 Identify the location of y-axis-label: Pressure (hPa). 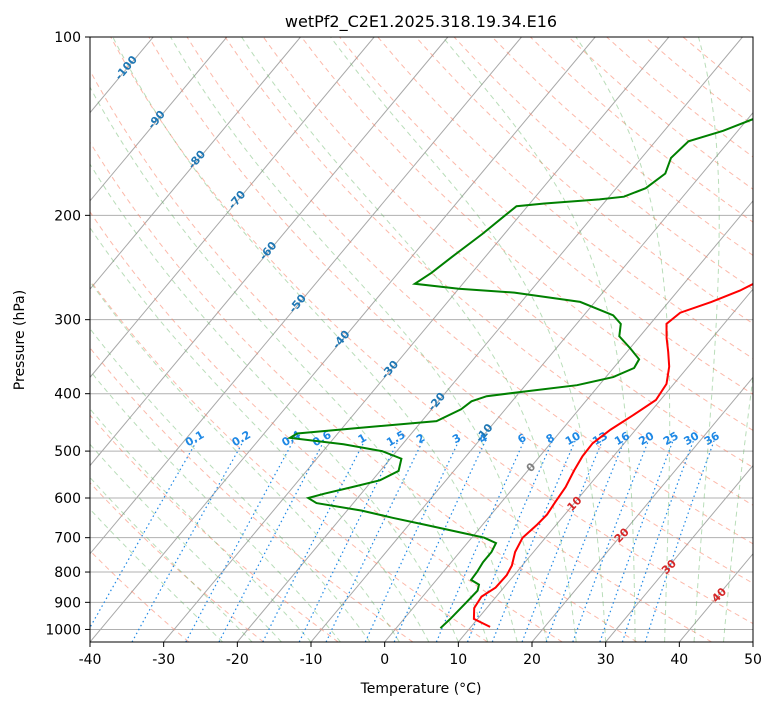
(20, 340).